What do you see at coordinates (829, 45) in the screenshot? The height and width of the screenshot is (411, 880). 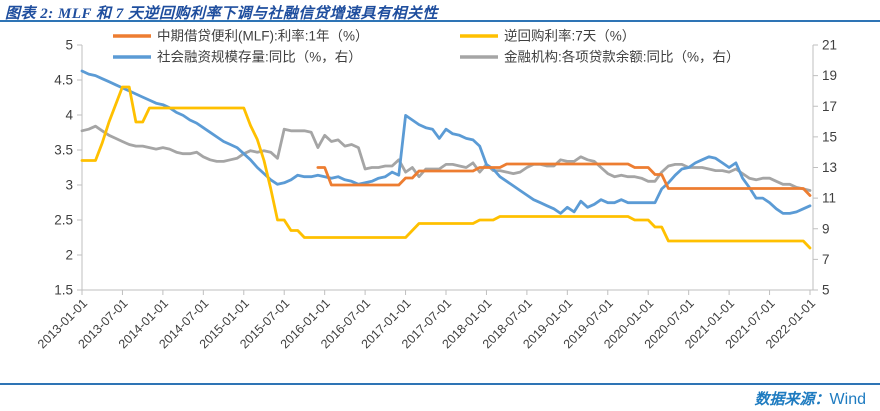 I see `right-axis-tick-label: 21` at bounding box center [829, 45].